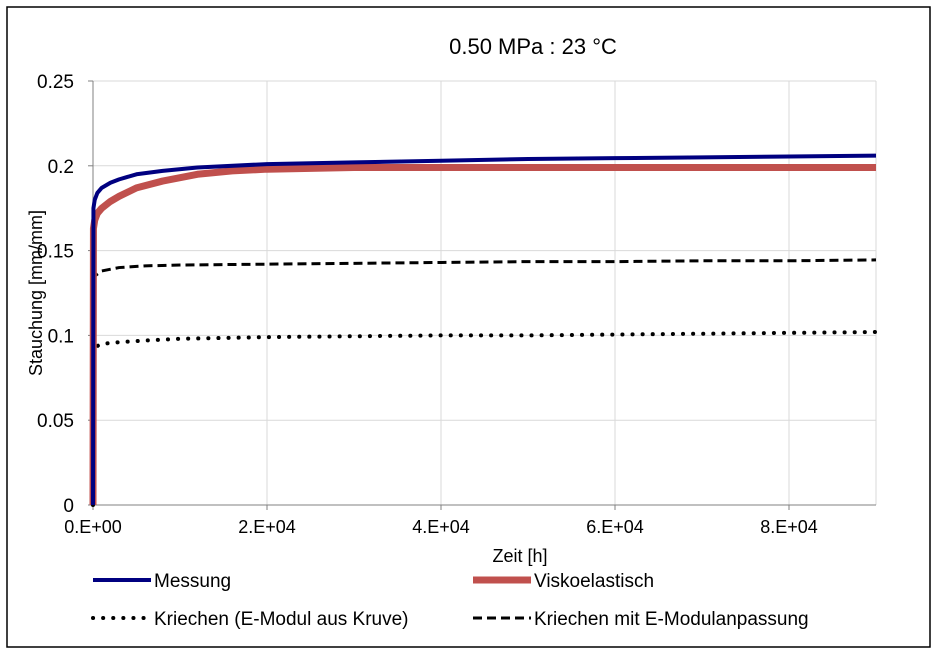 The height and width of the screenshot is (659, 938). What do you see at coordinates (55, 421) in the screenshot?
I see `y-tick-label: 0.05` at bounding box center [55, 421].